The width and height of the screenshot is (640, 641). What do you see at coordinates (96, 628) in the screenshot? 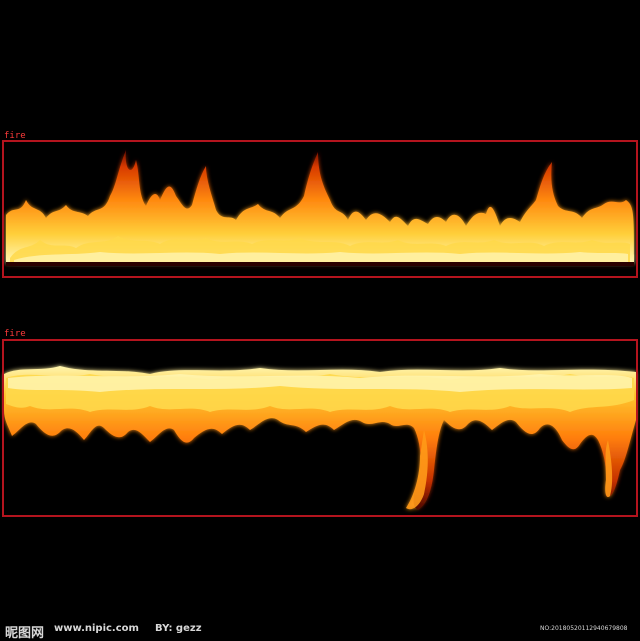
I see `watermark-url: www.nipic.com` at bounding box center [96, 628].